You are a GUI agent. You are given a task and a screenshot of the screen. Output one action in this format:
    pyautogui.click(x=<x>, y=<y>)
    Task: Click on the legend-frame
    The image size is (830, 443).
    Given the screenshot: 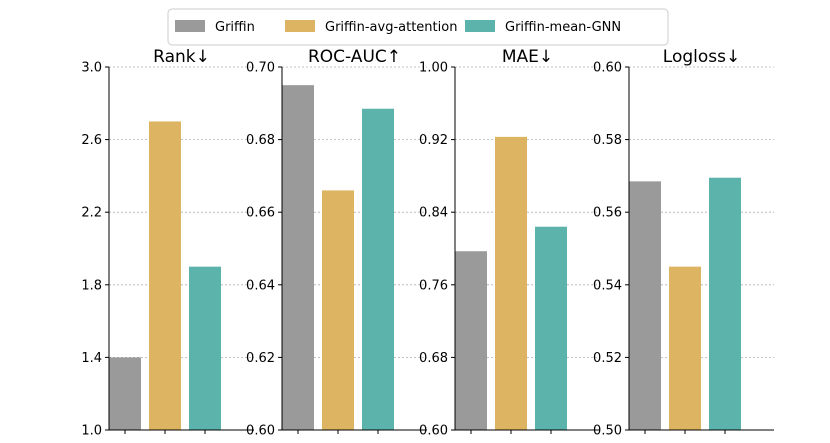 What is the action you would take?
    pyautogui.click(x=418, y=27)
    